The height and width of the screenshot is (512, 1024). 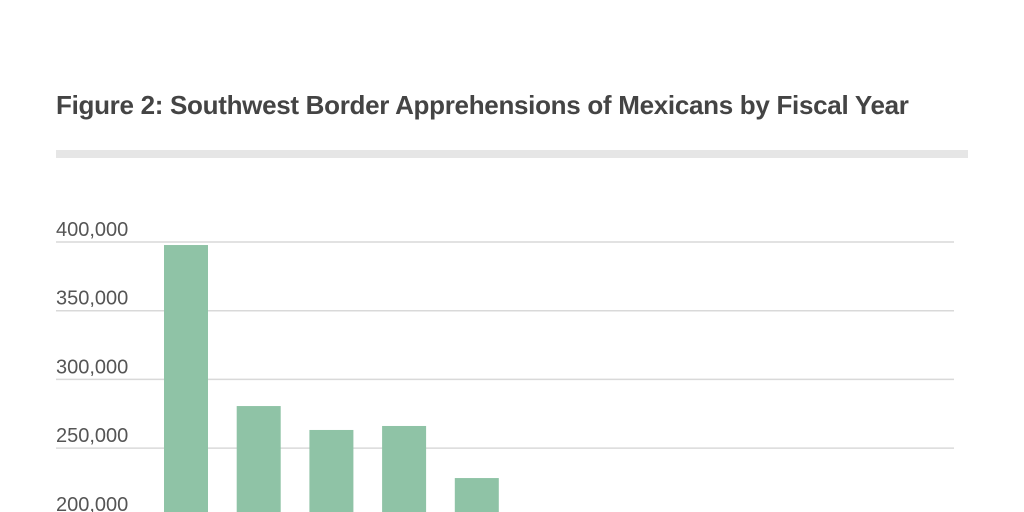 What do you see at coordinates (92, 367) in the screenshot?
I see `y-tick-label: 300,000` at bounding box center [92, 367].